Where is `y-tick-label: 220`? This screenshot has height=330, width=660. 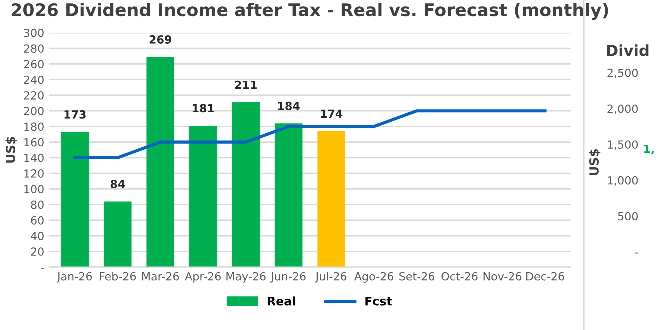
y-tick-label: 220 is located at coordinates (34, 95).